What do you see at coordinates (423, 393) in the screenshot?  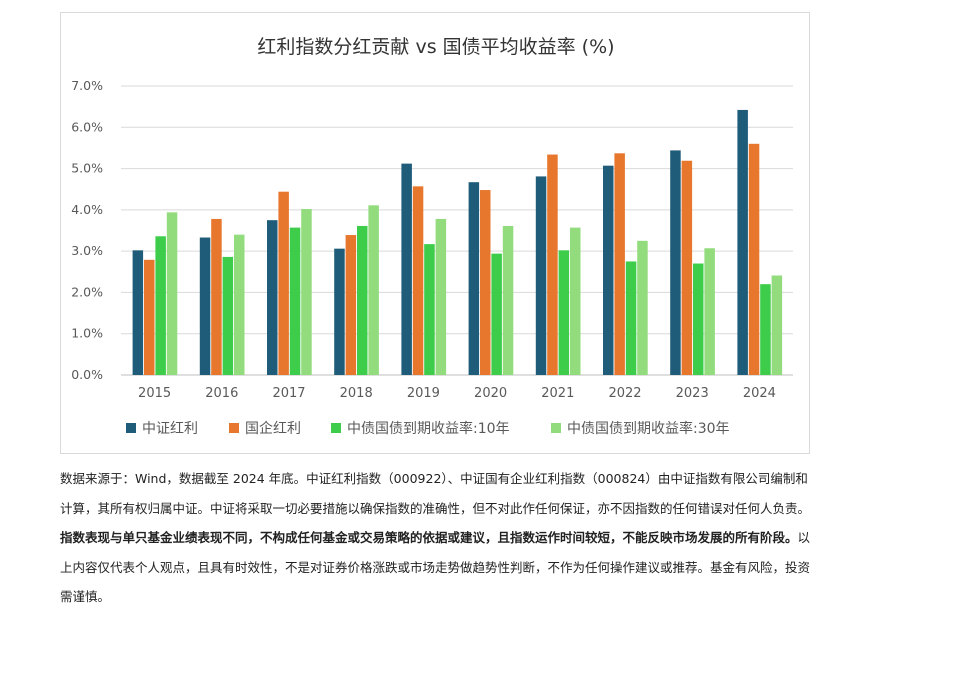 I see `x-tick-label: 2019` at bounding box center [423, 393].